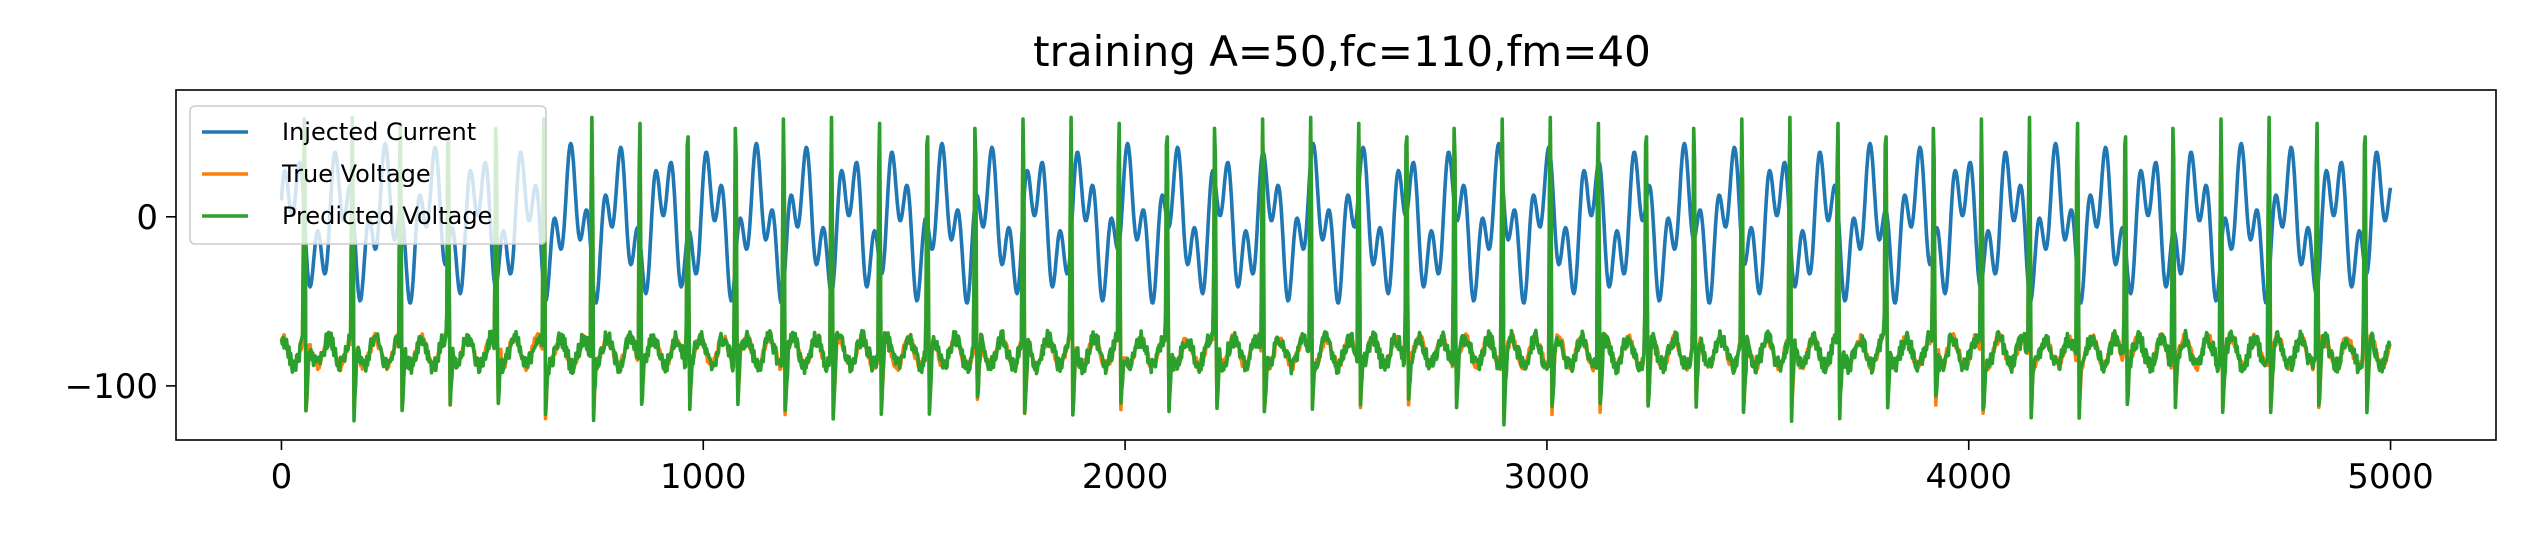  What do you see at coordinates (1342, 51) in the screenshot?
I see `chart-title: training A=50,fc=110,fm=40` at bounding box center [1342, 51].